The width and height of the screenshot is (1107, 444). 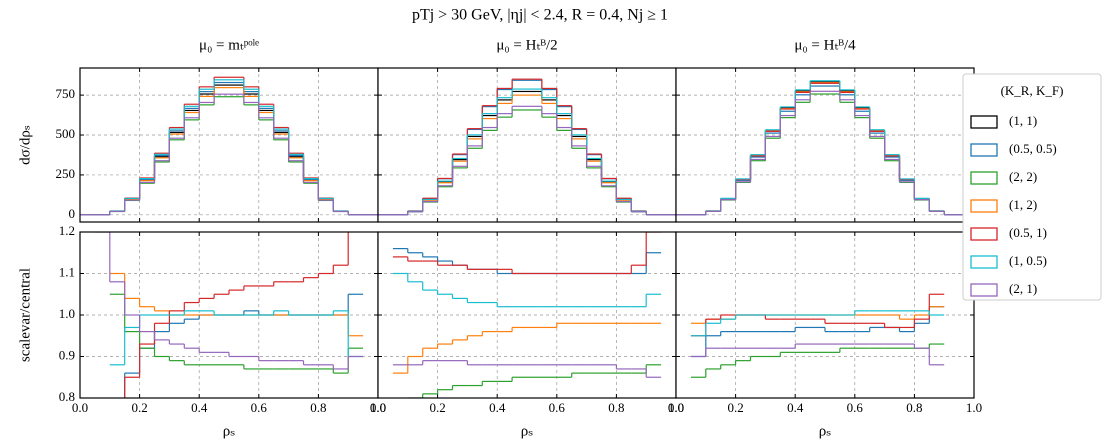 What do you see at coordinates (66, 93) in the screenshot?
I see `y-tick-label: 750` at bounding box center [66, 93].